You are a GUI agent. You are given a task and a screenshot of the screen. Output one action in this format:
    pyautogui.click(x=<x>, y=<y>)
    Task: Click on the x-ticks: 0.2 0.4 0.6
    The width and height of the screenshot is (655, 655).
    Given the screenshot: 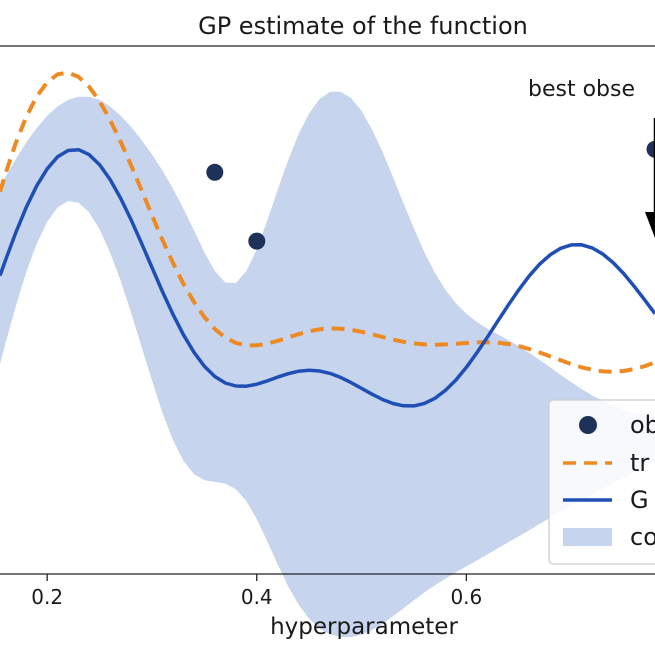 What is the action you would take?
    pyautogui.click(x=256, y=591)
    